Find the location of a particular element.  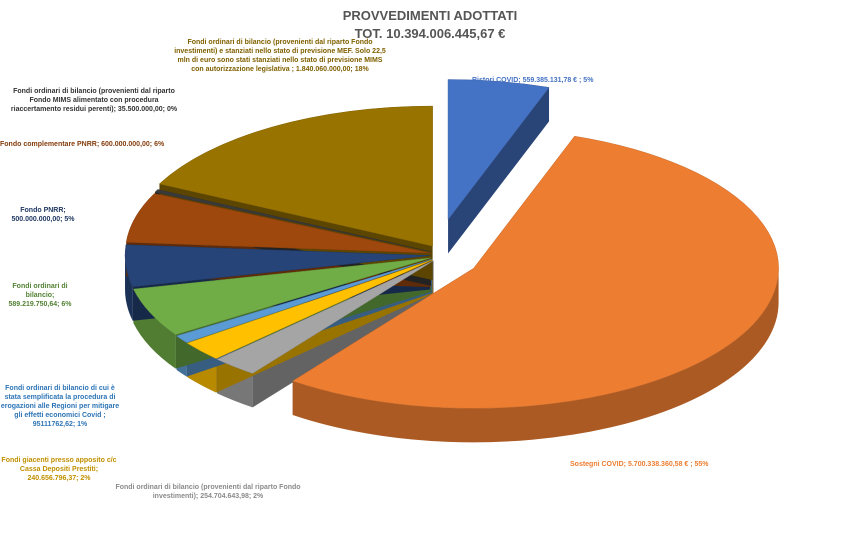

data-label: Ristori COVID; 559.385.131,78 € ; 5% is located at coordinates (547, 80).